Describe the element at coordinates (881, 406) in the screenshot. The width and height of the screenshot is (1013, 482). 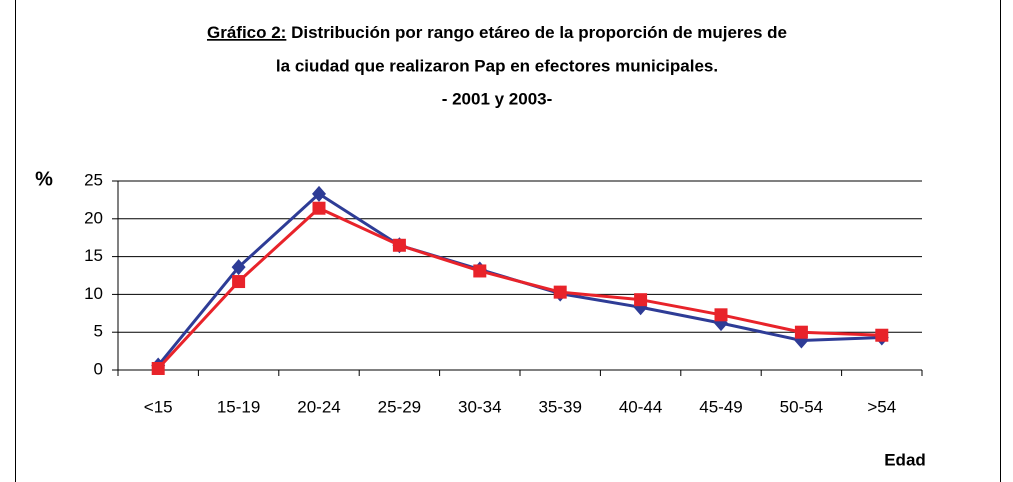
I see `x-tick-label: >54` at that location.